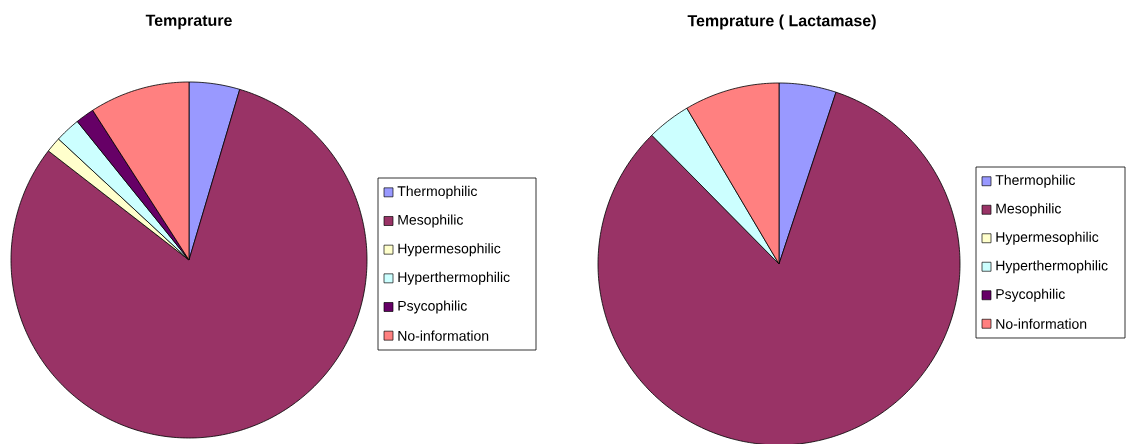  I want to click on chart-title: Temprature, so click(188, 22).